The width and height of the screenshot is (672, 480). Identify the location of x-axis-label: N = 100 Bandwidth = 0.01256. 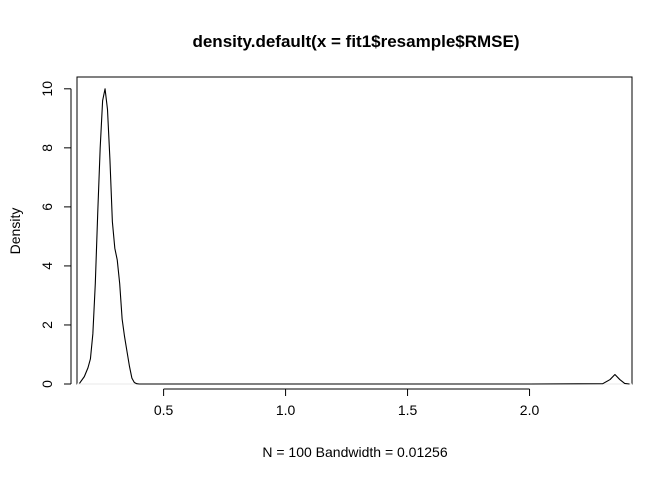
(354, 452).